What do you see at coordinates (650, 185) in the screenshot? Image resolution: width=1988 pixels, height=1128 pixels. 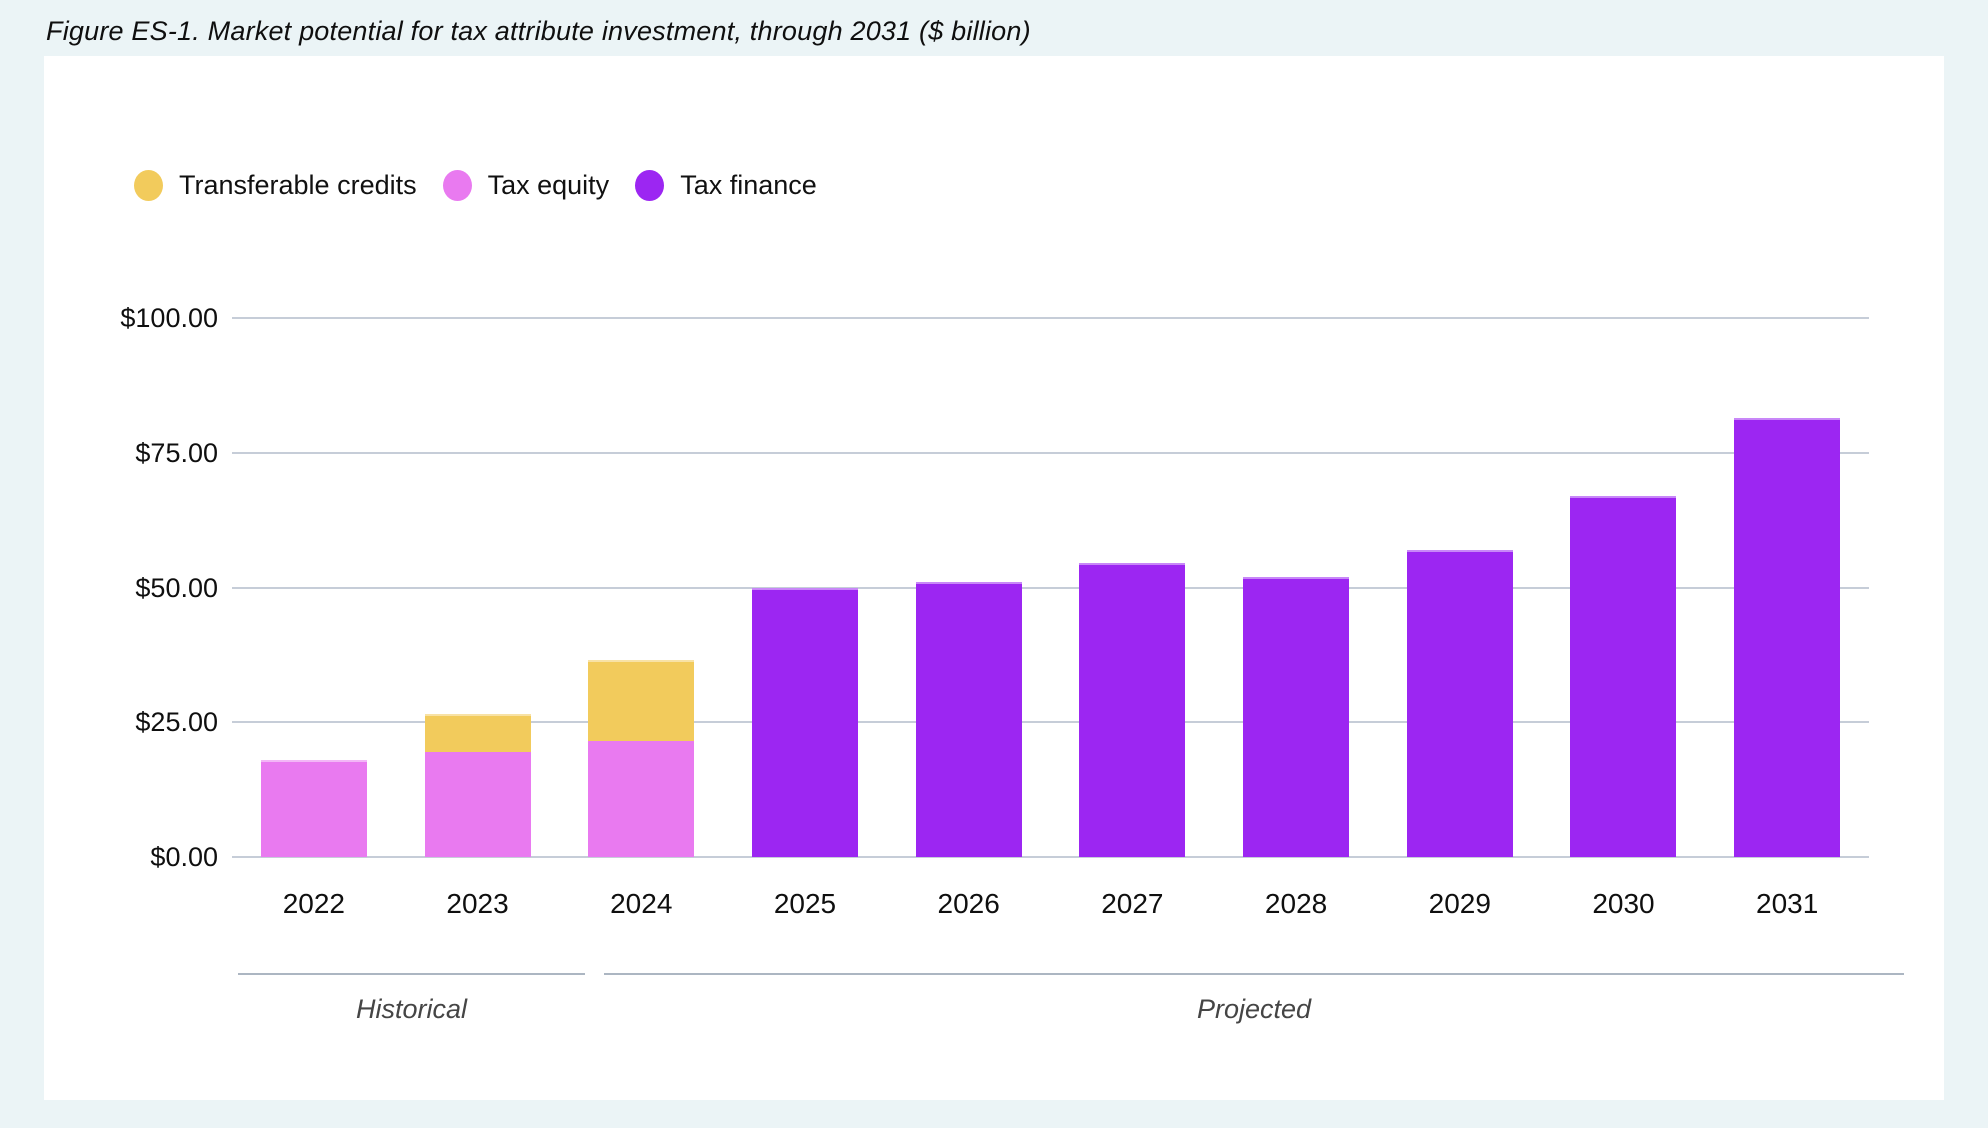 I see `legend-dot-tax-finance-icon` at bounding box center [650, 185].